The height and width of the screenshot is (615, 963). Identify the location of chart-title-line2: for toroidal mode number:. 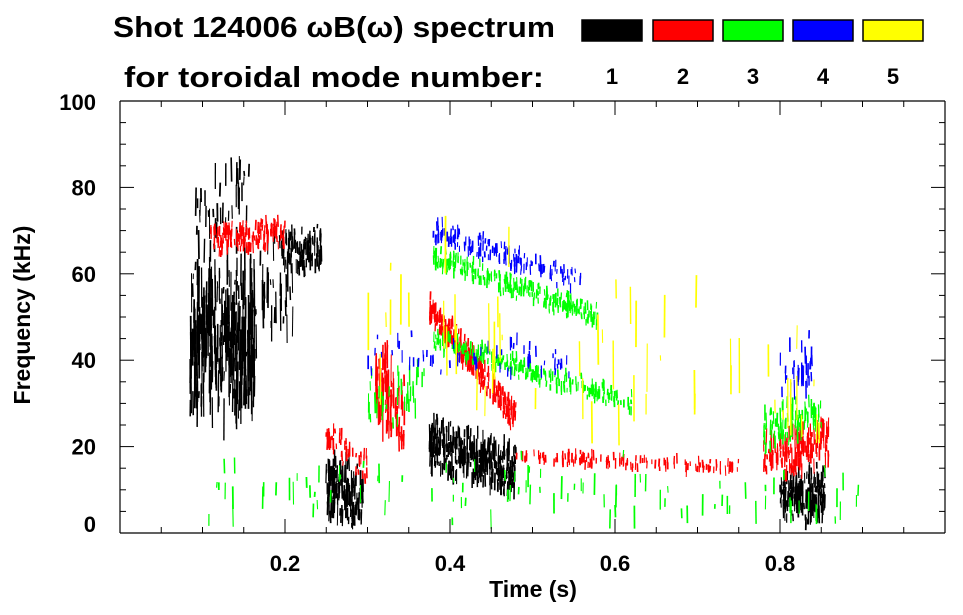
(334, 78).